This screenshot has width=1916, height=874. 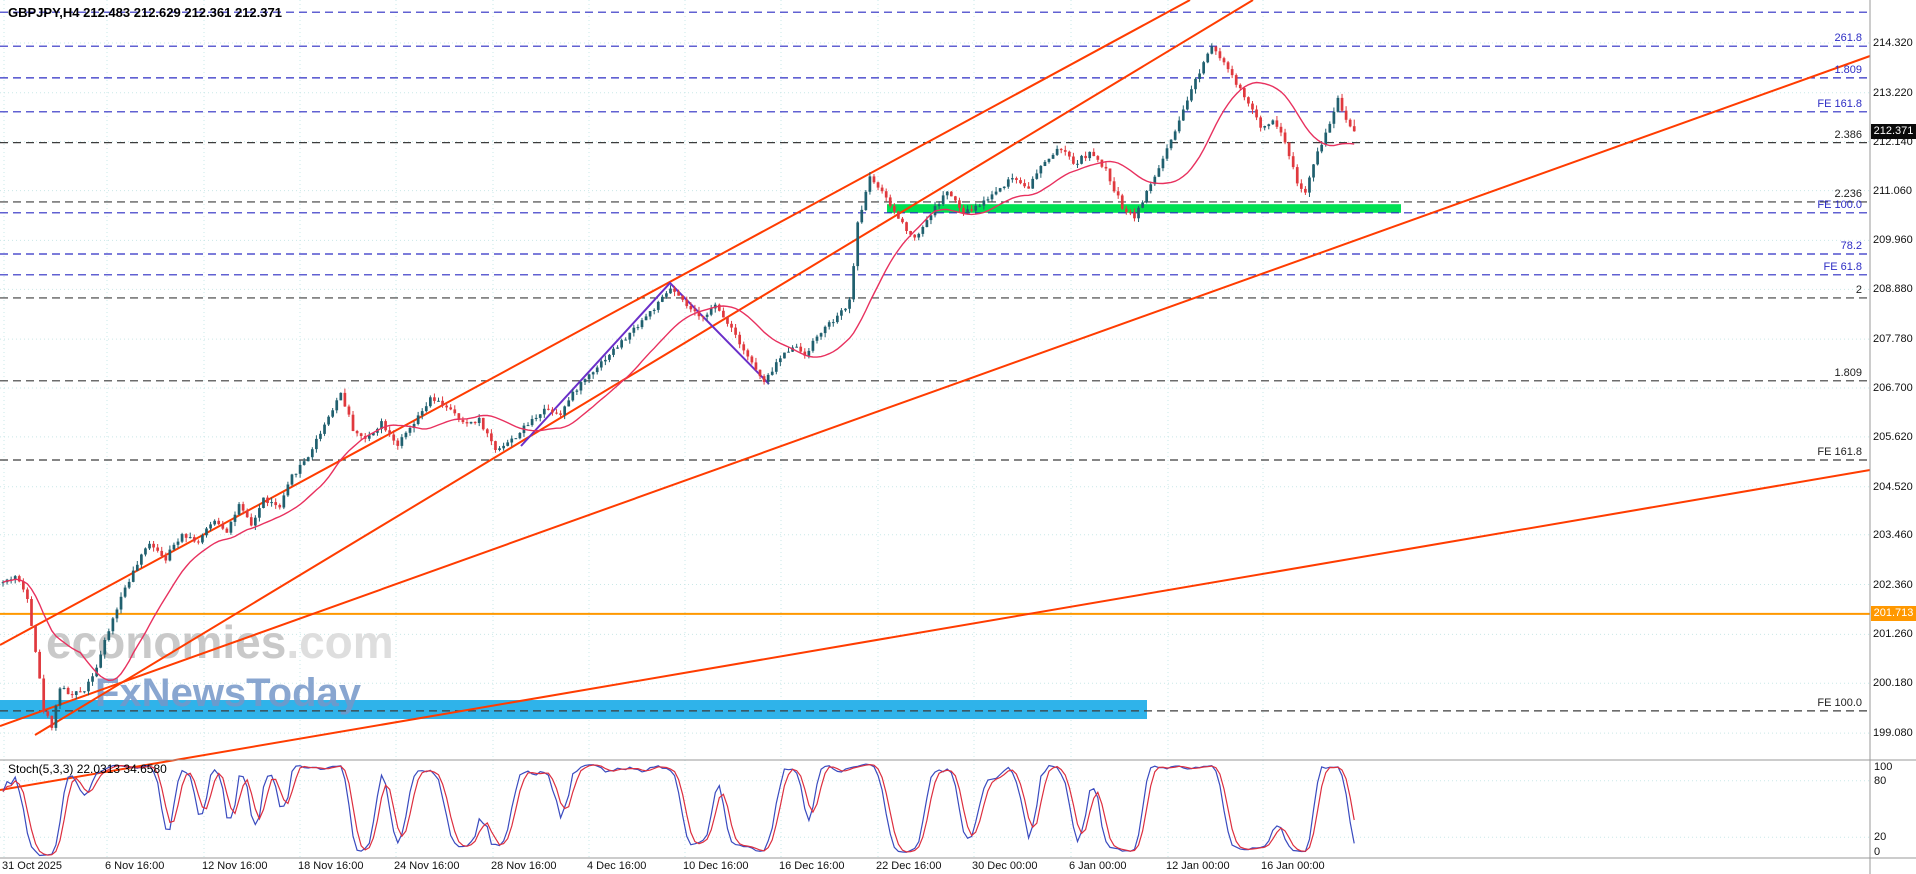 What do you see at coordinates (1893, 339) in the screenshot?
I see `price-axis-tick: 207.780` at bounding box center [1893, 339].